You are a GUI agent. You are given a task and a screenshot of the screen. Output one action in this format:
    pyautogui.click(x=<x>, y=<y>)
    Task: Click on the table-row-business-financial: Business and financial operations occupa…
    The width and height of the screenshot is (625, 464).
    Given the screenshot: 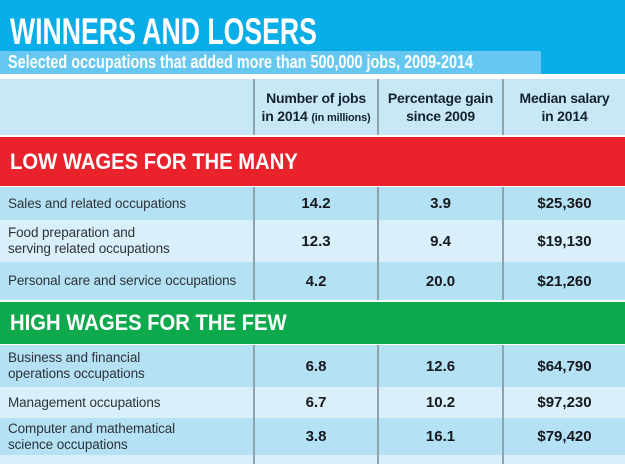 What is the action you would take?
    pyautogui.click(x=312, y=366)
    